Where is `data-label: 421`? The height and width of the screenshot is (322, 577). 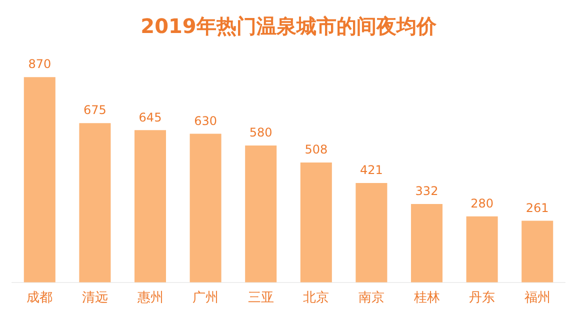
data-label: 421 is located at coordinates (371, 170).